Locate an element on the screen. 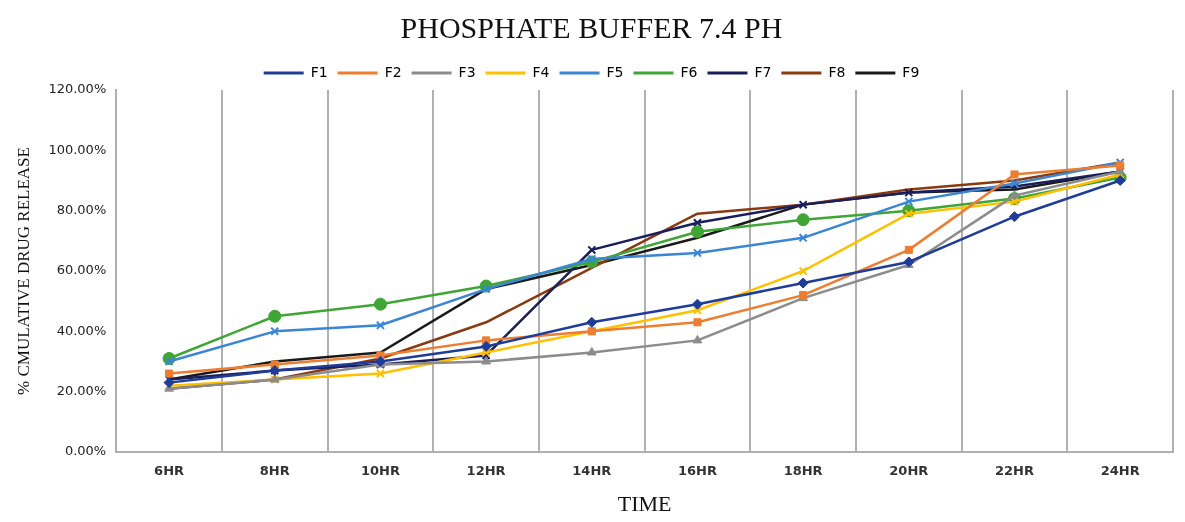 This screenshot has width=1185, height=522. x-tick-label: 18HR is located at coordinates (803, 471).